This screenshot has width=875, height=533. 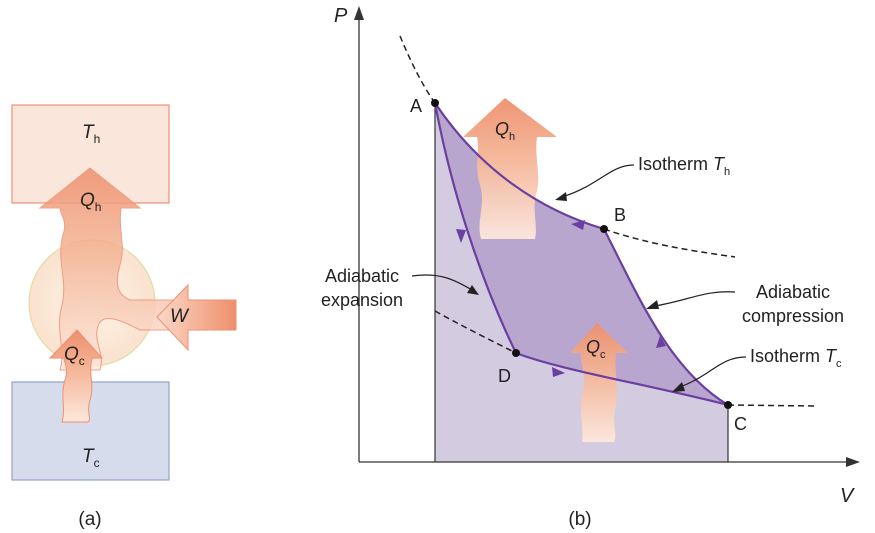 What do you see at coordinates (516, 353) in the screenshot?
I see `point-d` at bounding box center [516, 353].